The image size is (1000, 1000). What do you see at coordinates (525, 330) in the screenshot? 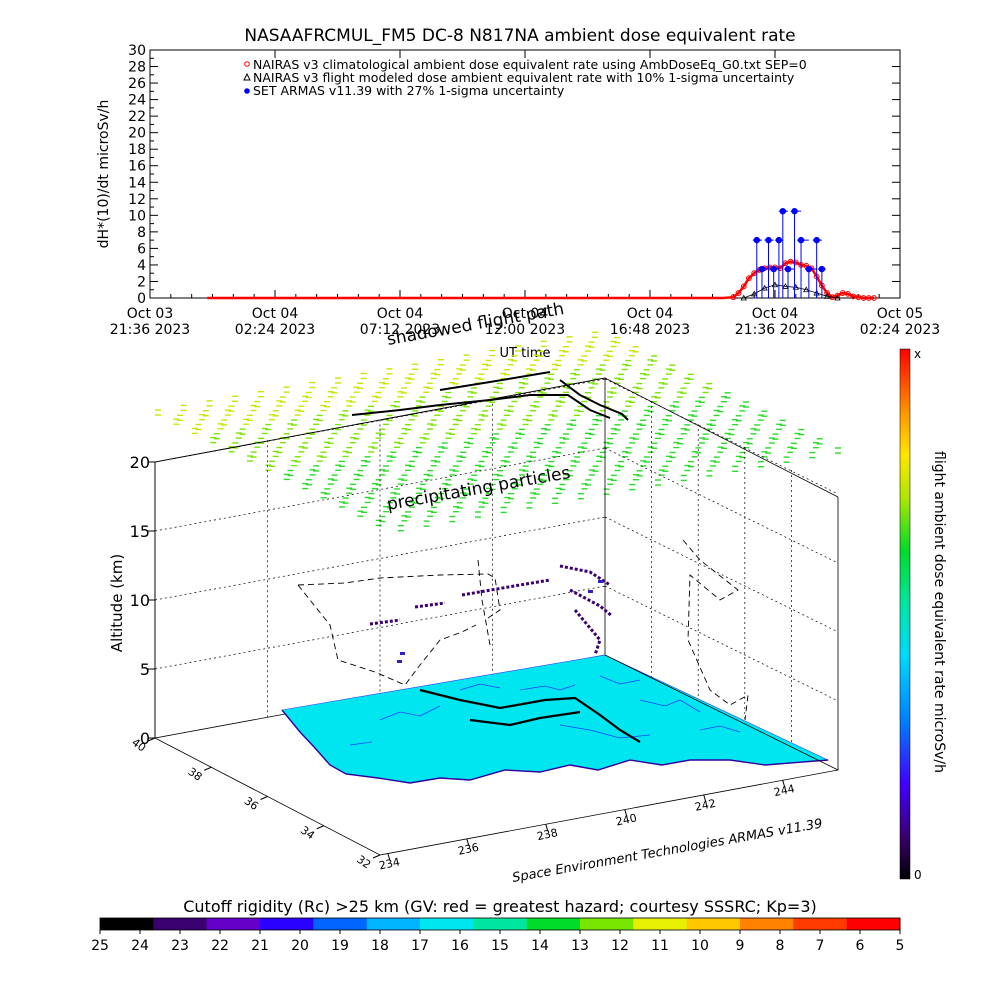
I see `dose-x-tick-label-time: 12:00 2023` at bounding box center [525, 330].